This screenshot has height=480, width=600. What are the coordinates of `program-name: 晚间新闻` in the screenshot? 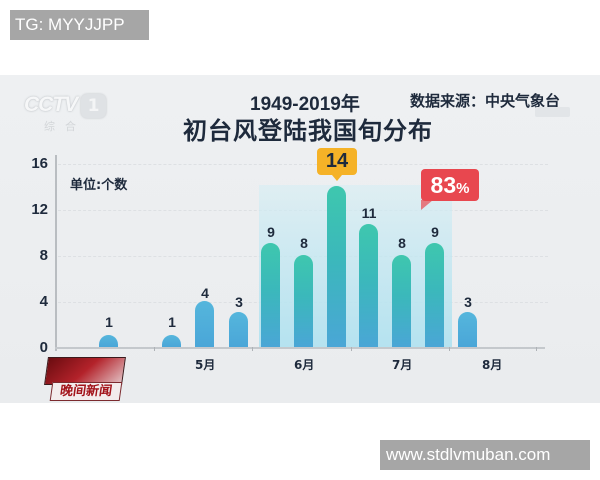 It's located at (86, 391).